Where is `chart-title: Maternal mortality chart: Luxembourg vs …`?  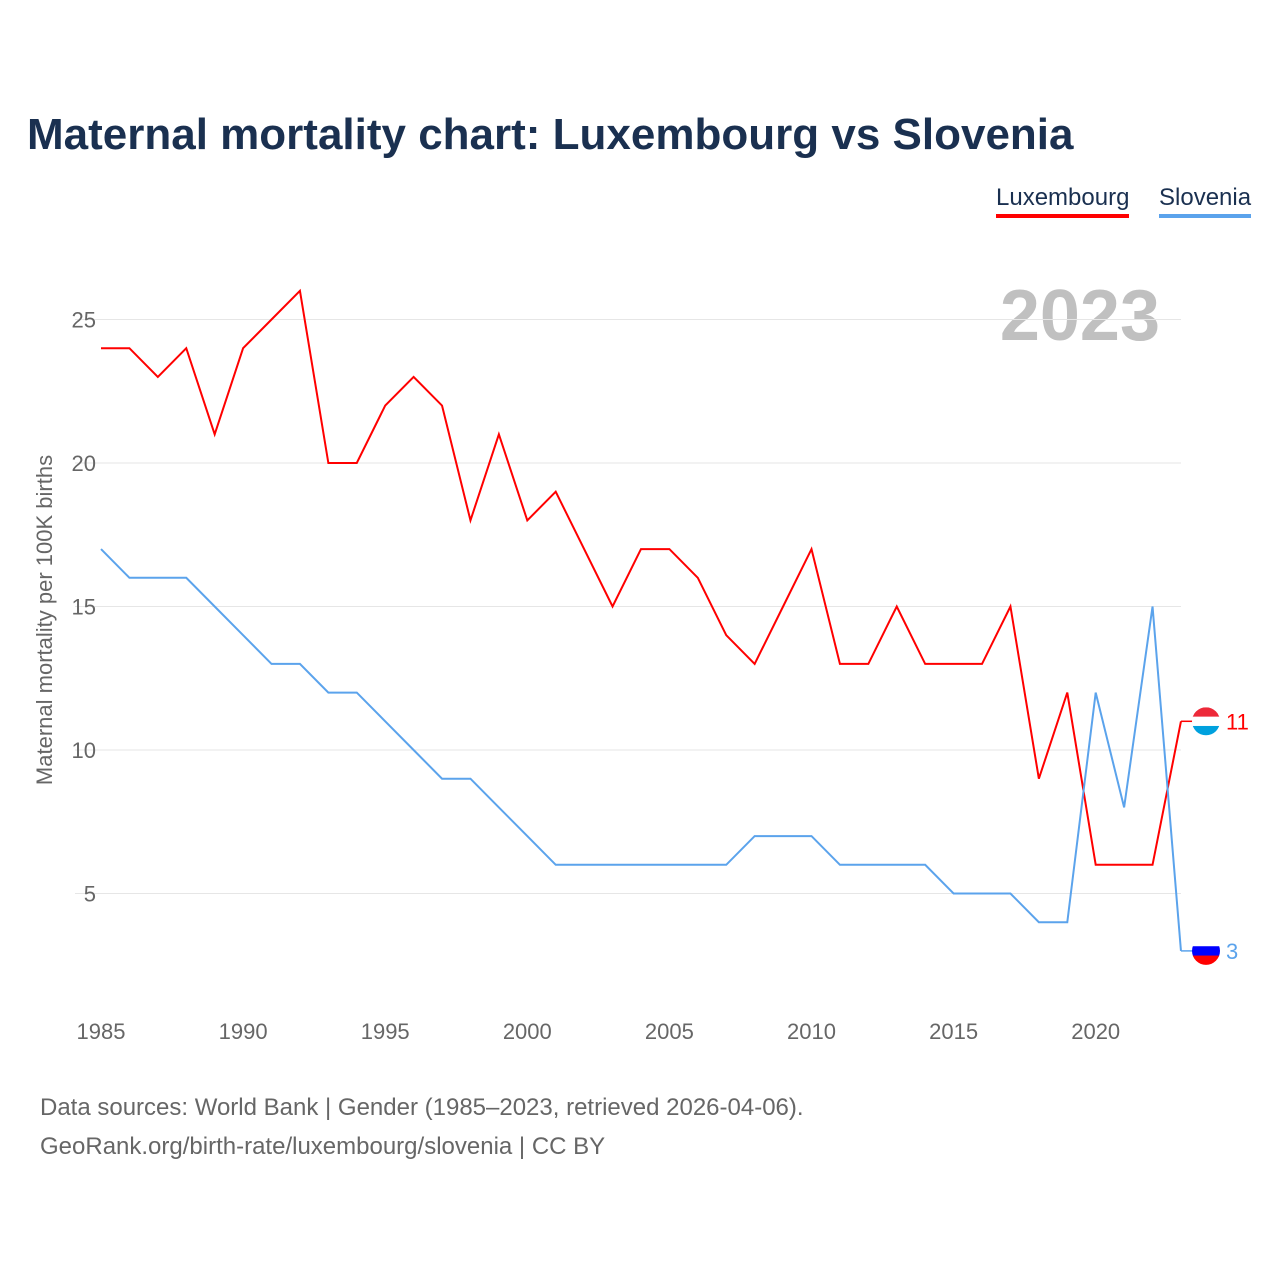
chart-title: Maternal mortality chart: Luxembourg vs … is located at coordinates (550, 134).